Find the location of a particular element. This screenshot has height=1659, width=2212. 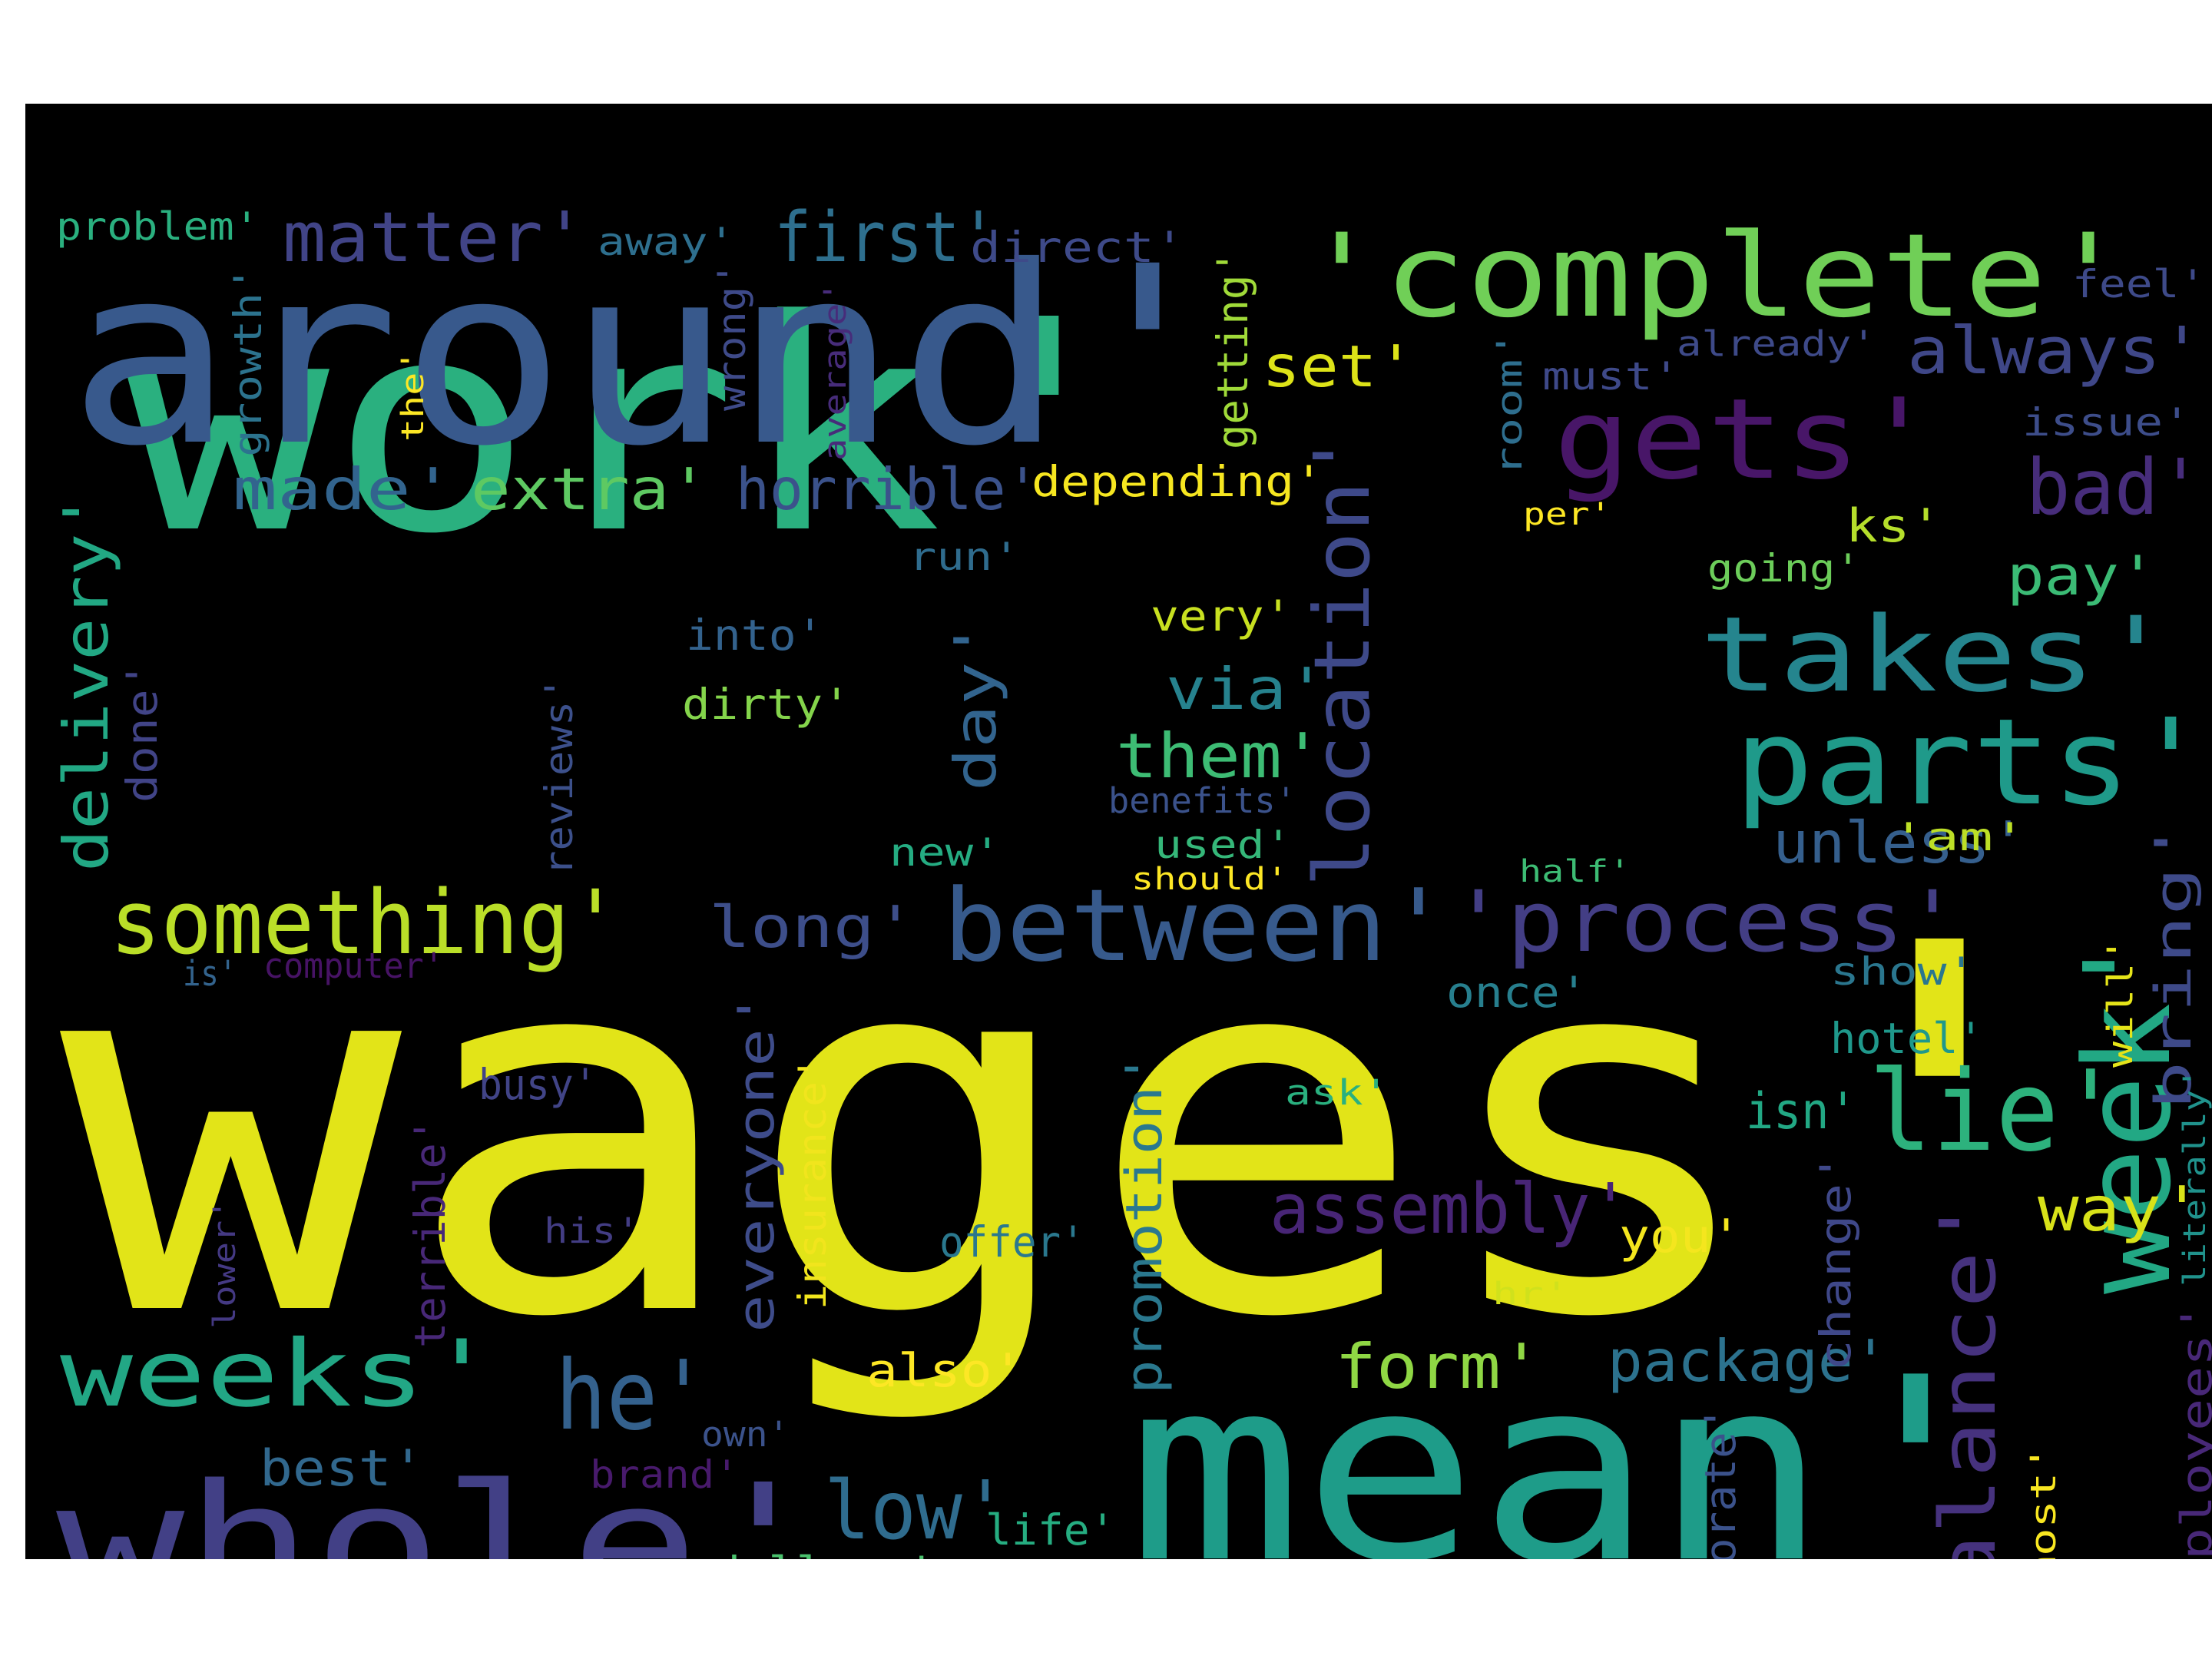

word-between: between' is located at coordinates (1197, 926).